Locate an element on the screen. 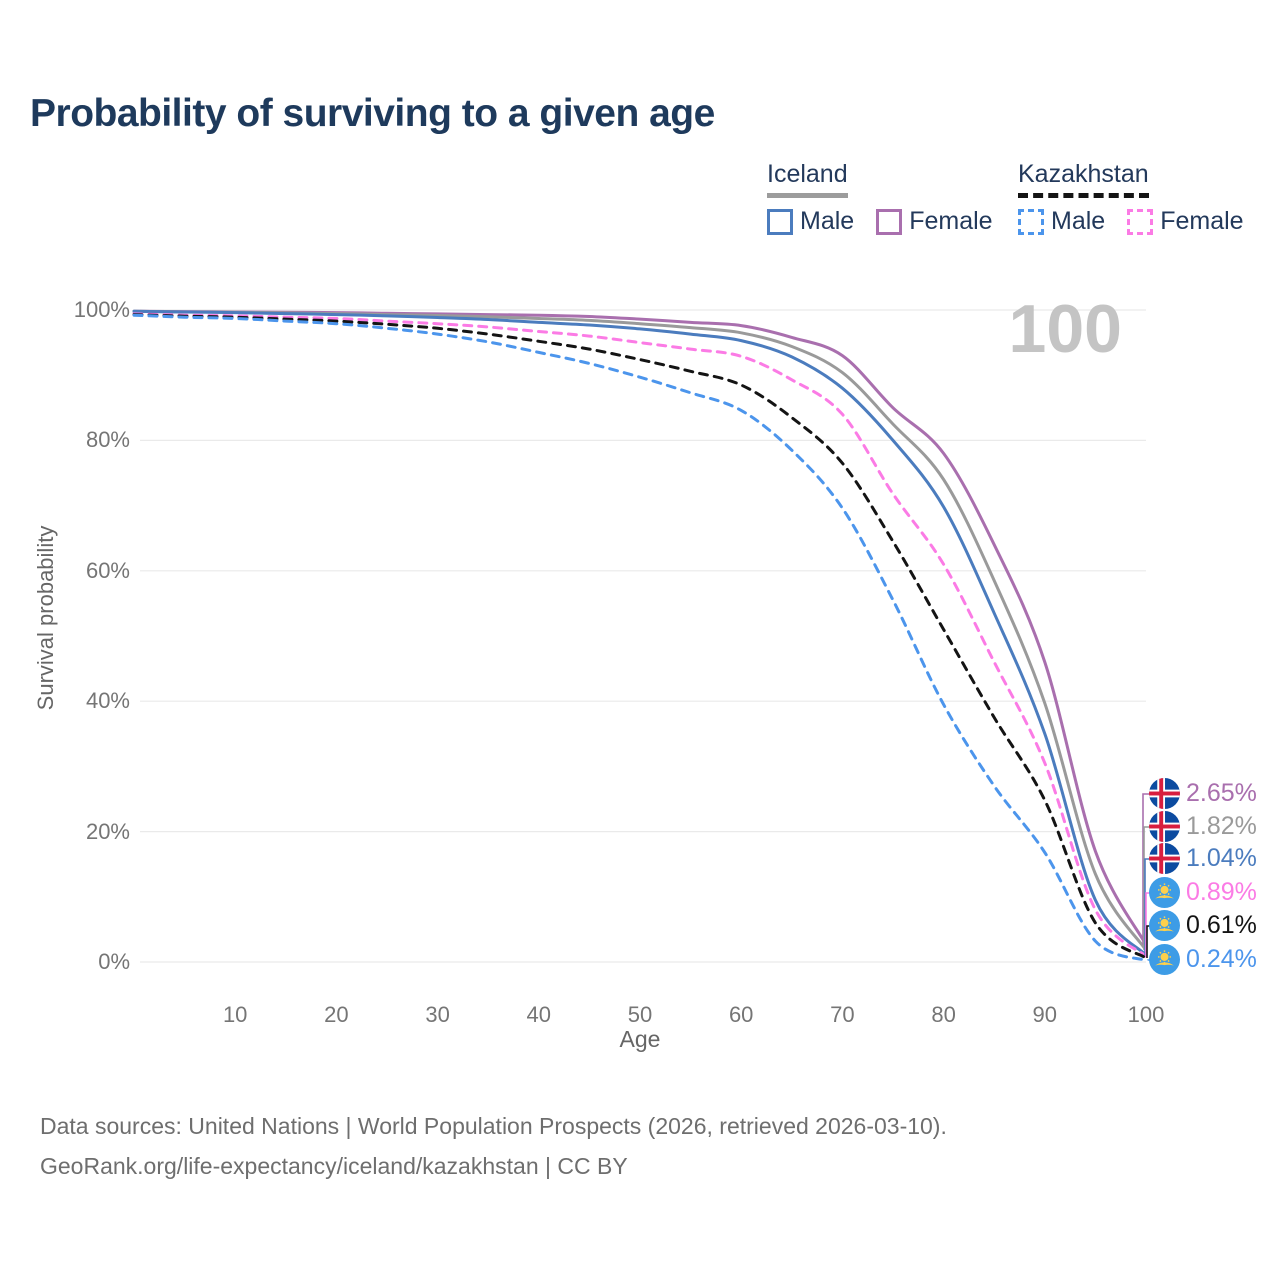  end-label-iceland-both: 1.82% is located at coordinates (1203, 826).